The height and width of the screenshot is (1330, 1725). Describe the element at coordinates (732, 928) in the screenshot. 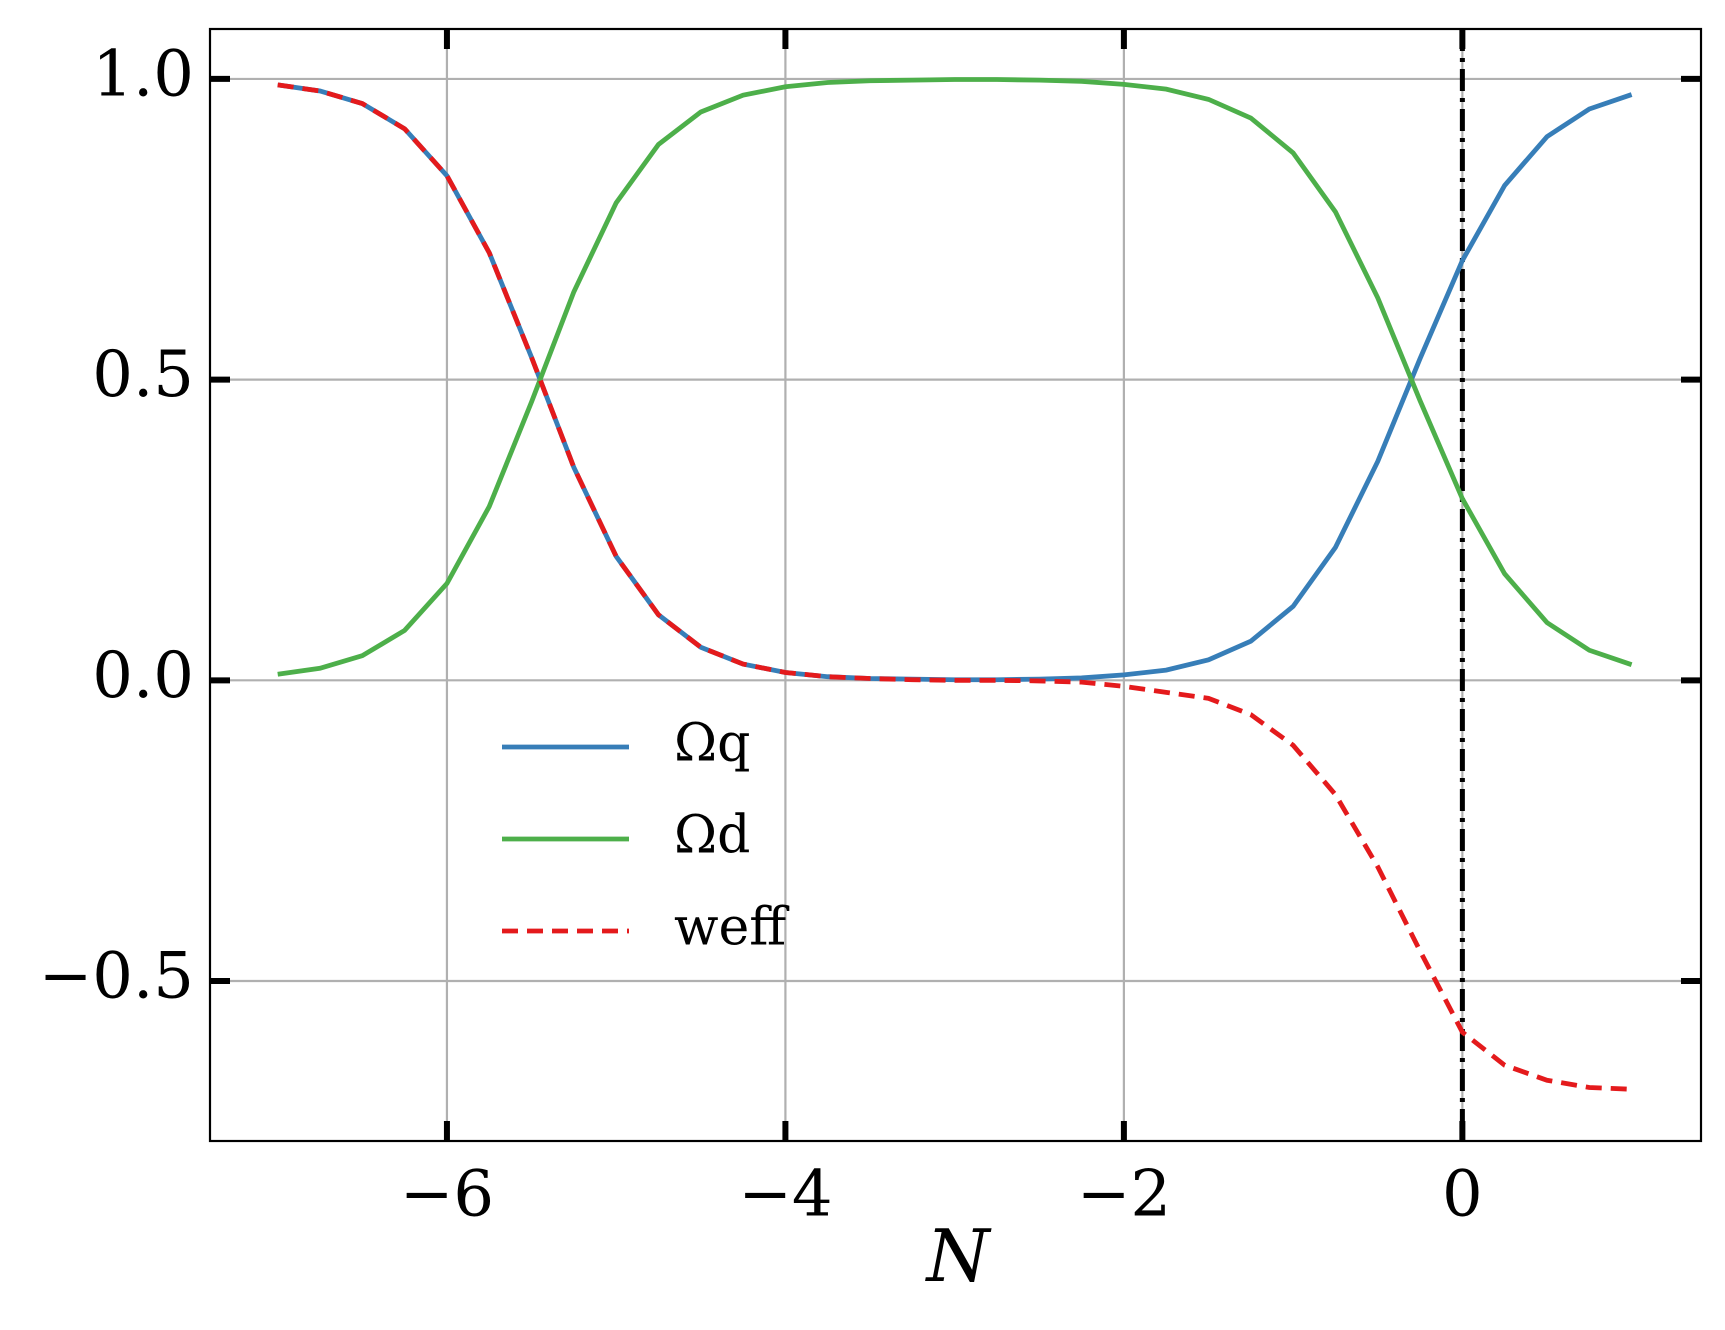

I see `legend-label: weff` at that location.